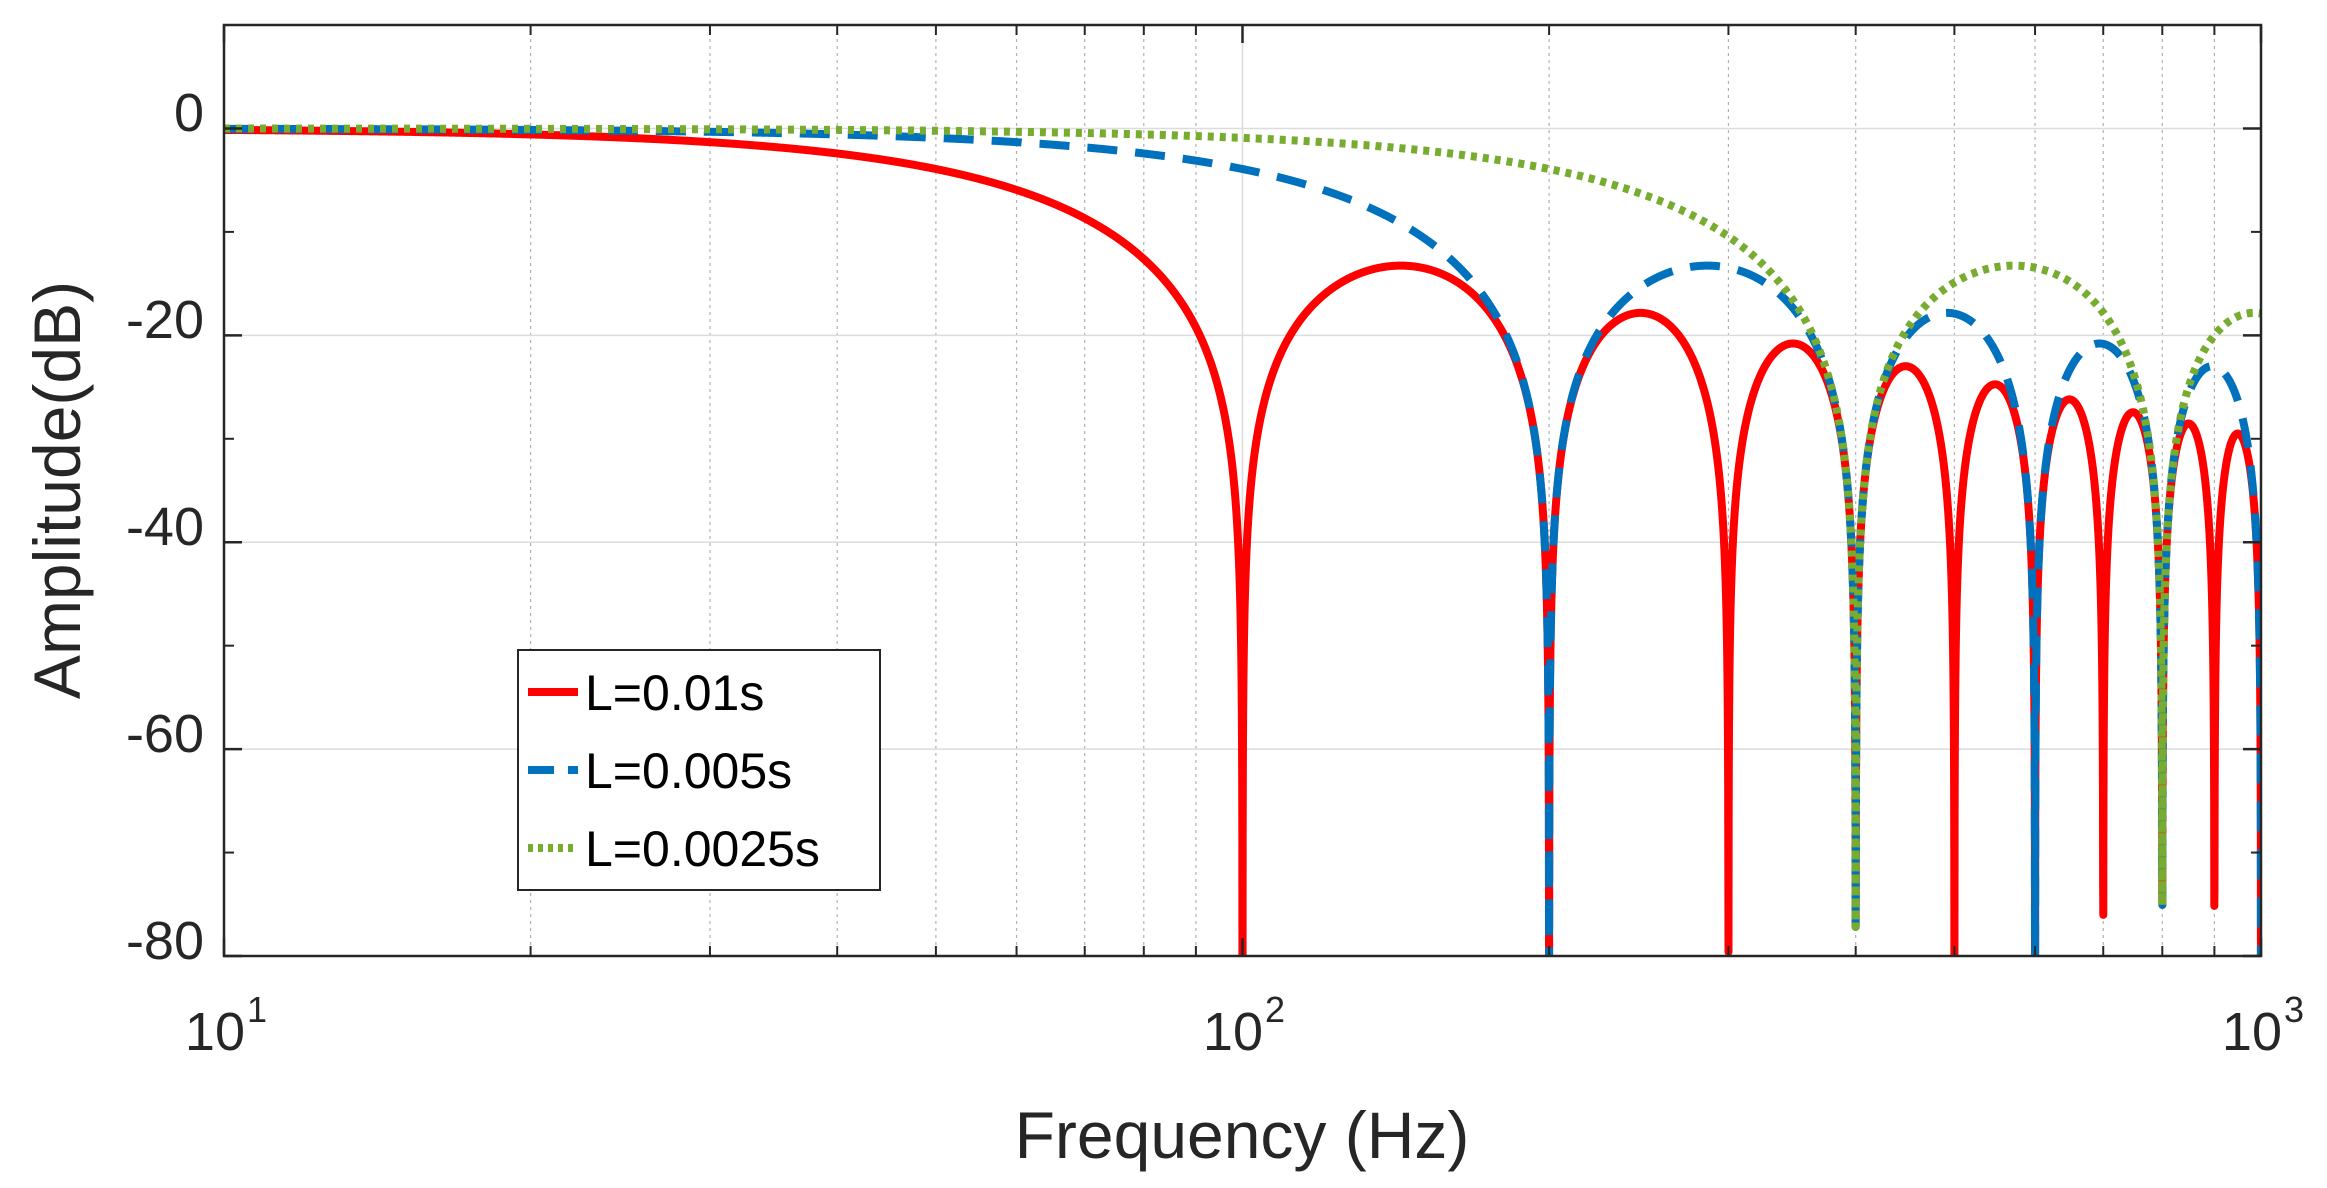 The width and height of the screenshot is (2327, 1188). I want to click on x-tick-label: 10 1, so click(226, 1025).